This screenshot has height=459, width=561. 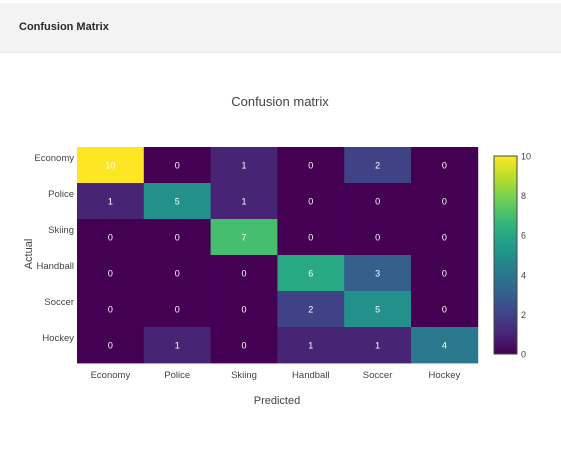 I want to click on x-tick-label: Police, so click(x=177, y=375).